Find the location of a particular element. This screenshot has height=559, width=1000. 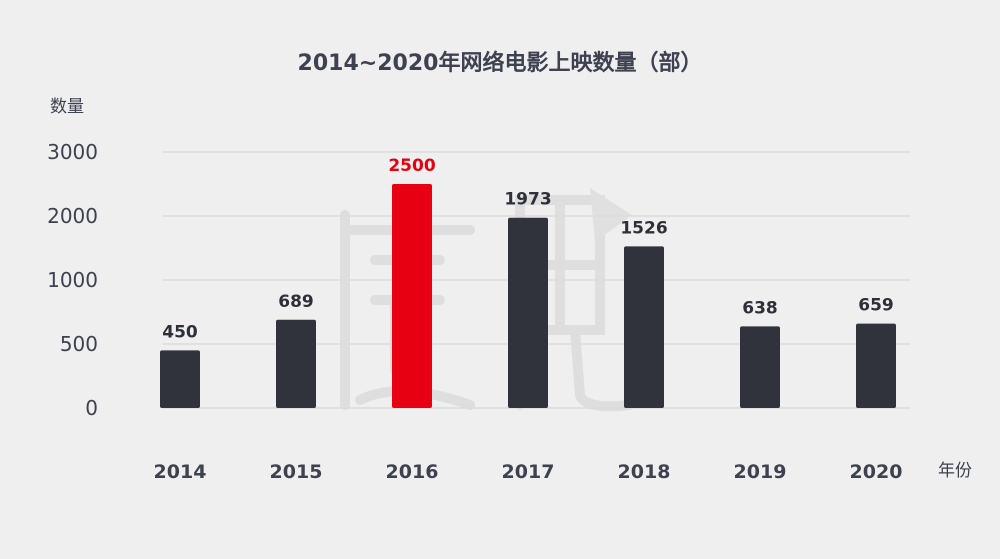

y-tick-label: 1000 is located at coordinates (72, 280).